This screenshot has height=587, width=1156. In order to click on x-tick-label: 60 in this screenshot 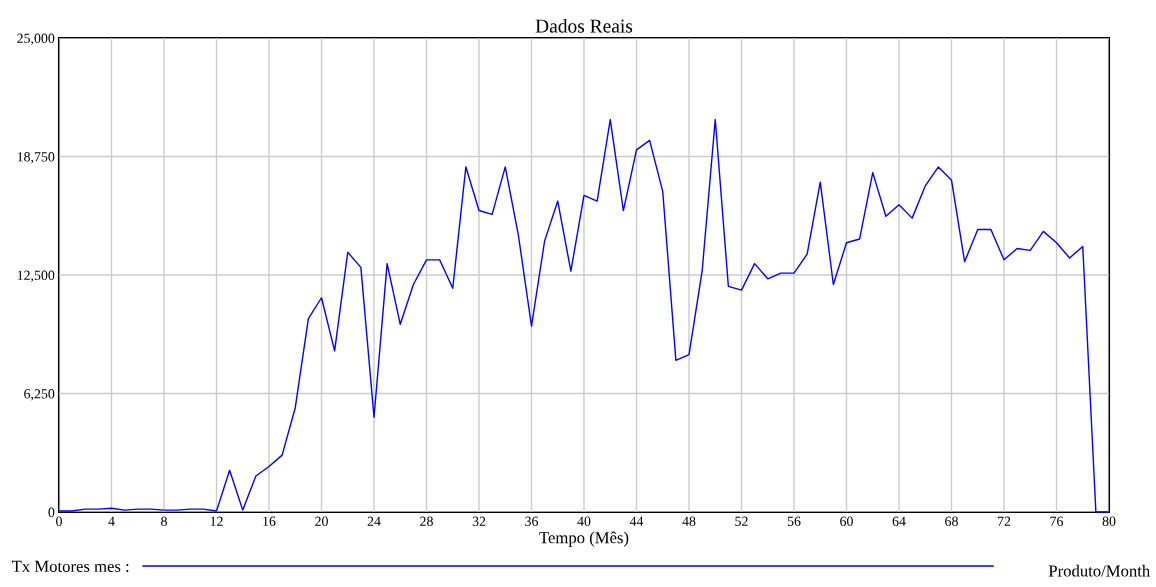, I will do `click(846, 521)`.